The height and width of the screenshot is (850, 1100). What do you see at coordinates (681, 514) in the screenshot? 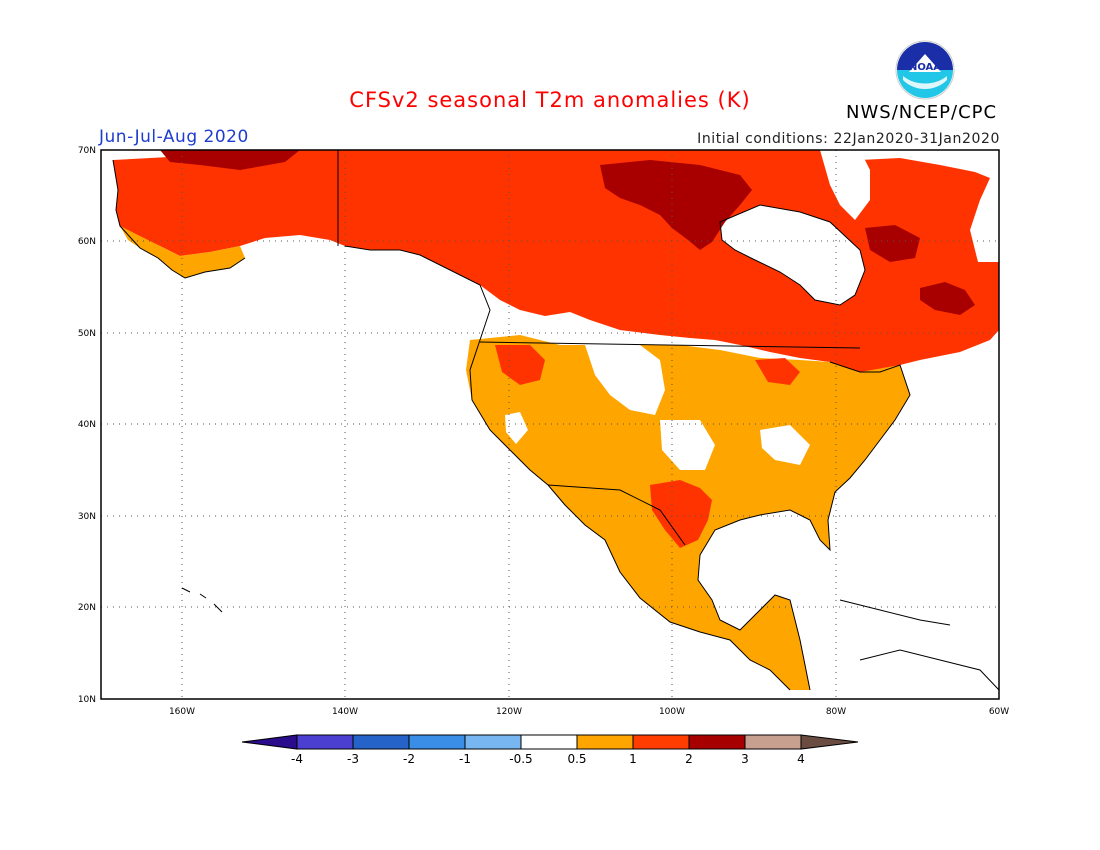
I see `warm-patch-texas` at bounding box center [681, 514].